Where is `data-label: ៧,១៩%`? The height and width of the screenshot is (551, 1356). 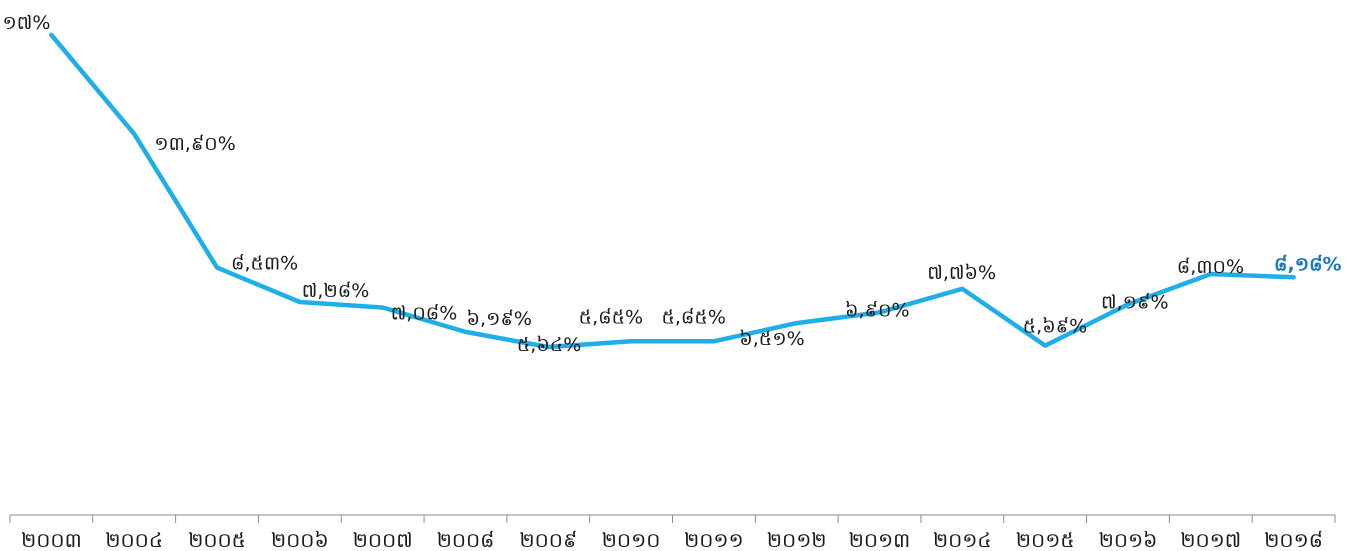 data-label: ៧,១៩% is located at coordinates (1135, 302).